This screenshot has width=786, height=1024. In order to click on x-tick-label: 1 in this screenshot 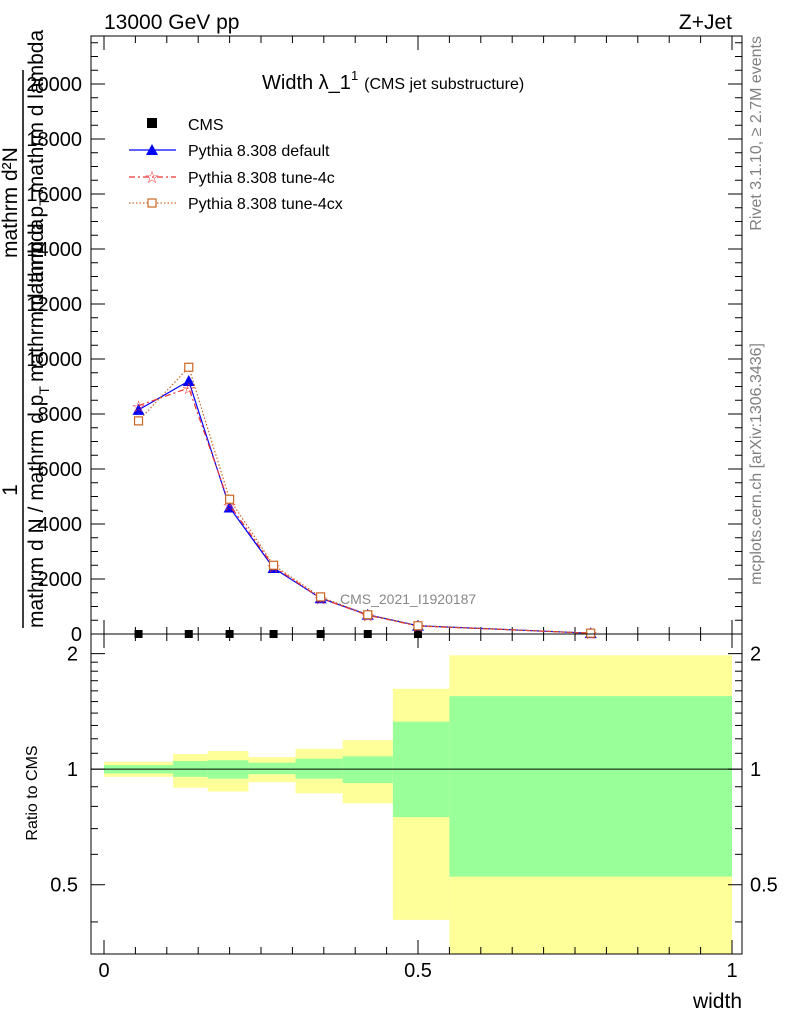, I will do `click(731, 971)`.